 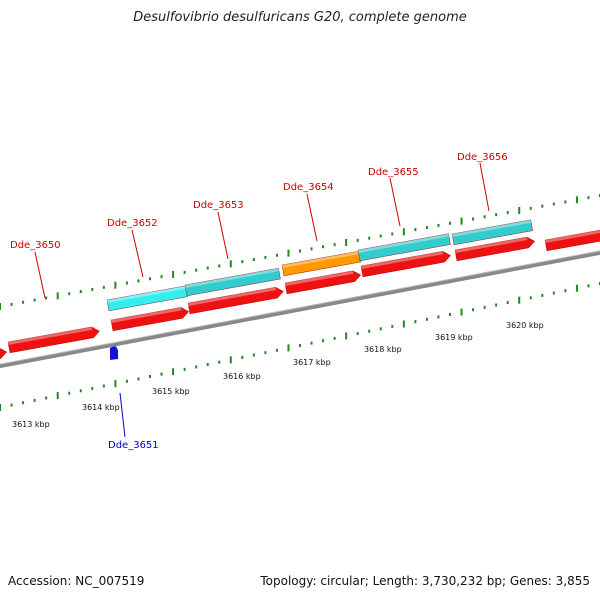 What do you see at coordinates (312, 362) in the screenshot?
I see `scale-label: 3617 kbp` at bounding box center [312, 362].